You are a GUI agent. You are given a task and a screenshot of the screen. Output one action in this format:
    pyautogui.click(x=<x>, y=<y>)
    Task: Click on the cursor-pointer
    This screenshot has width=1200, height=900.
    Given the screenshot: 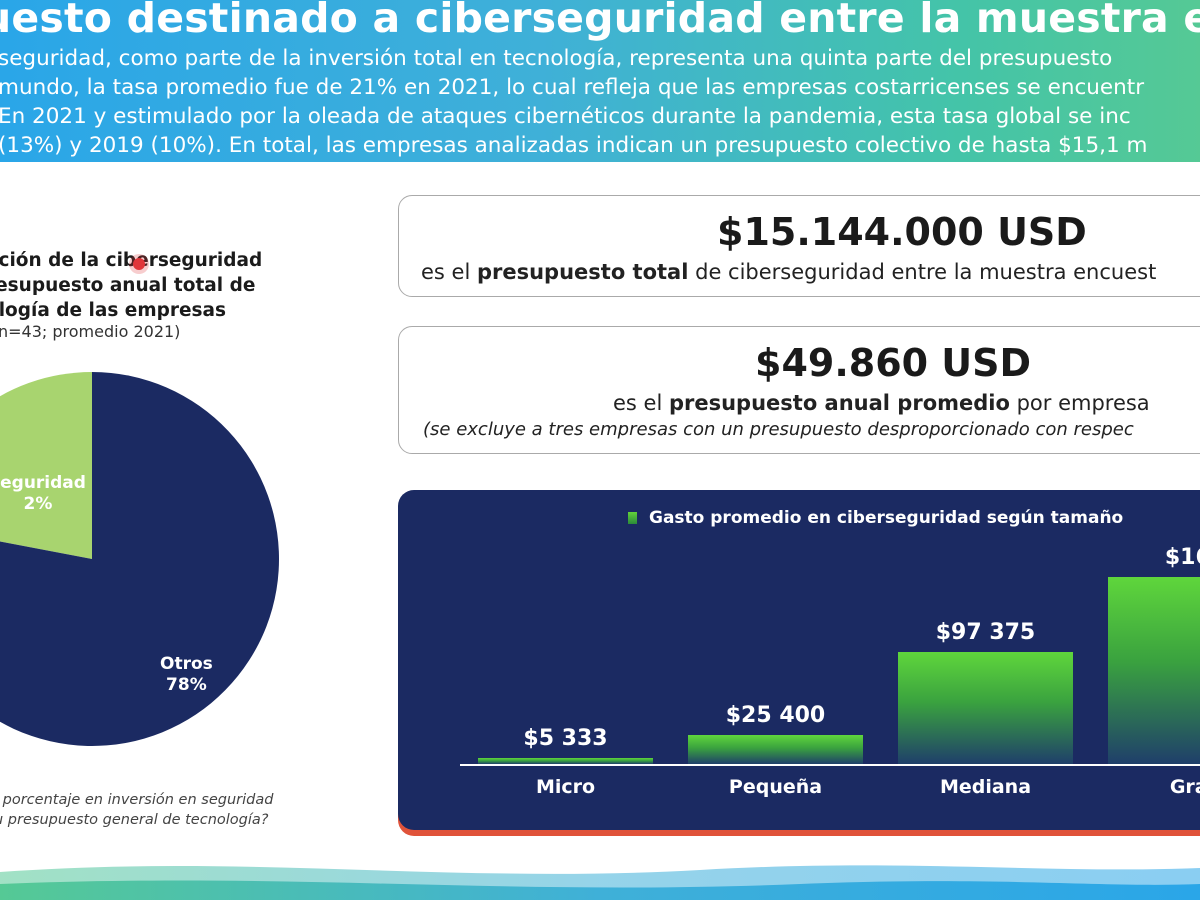 What is the action you would take?
    pyautogui.click(x=139, y=264)
    